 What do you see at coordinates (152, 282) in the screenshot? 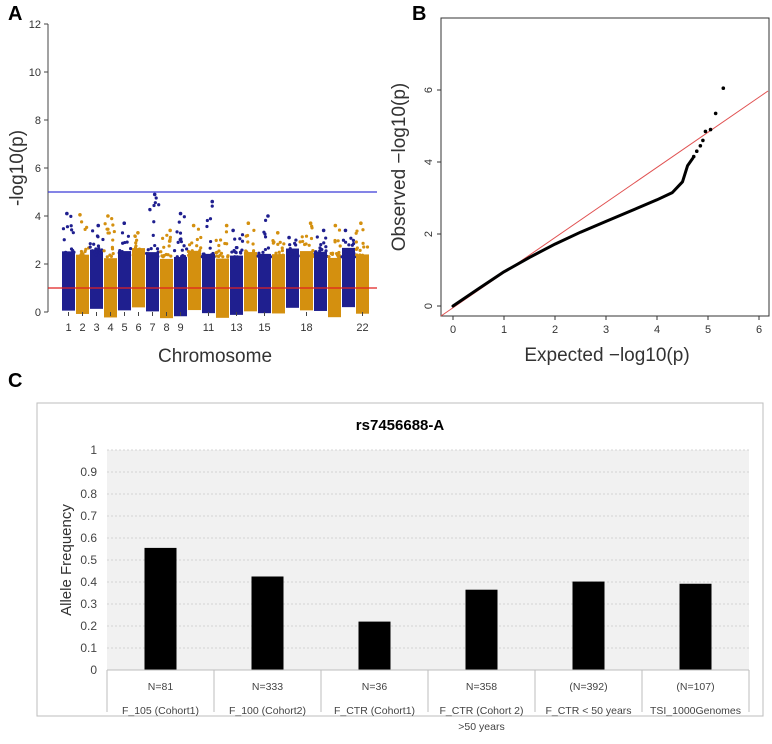
I see `chromosome-7-dense-band` at bounding box center [152, 282].